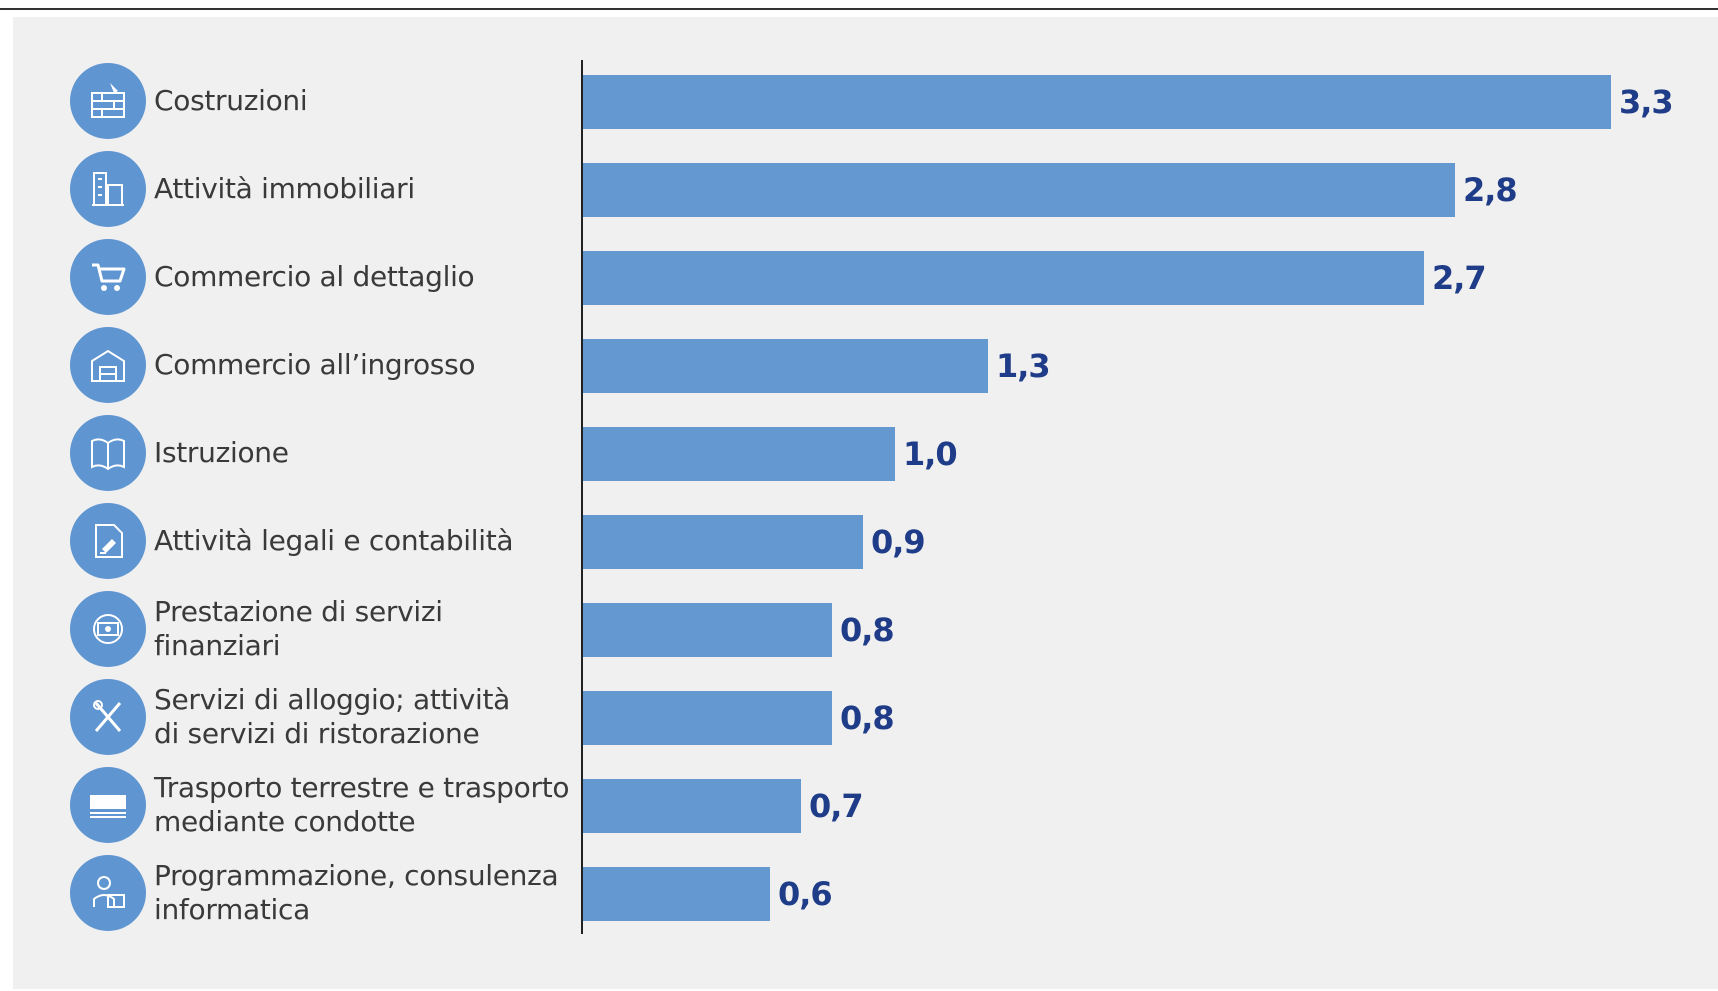 Image resolution: width=1718 pixels, height=991 pixels. I want to click on shopping-cart-icon, so click(108, 277).